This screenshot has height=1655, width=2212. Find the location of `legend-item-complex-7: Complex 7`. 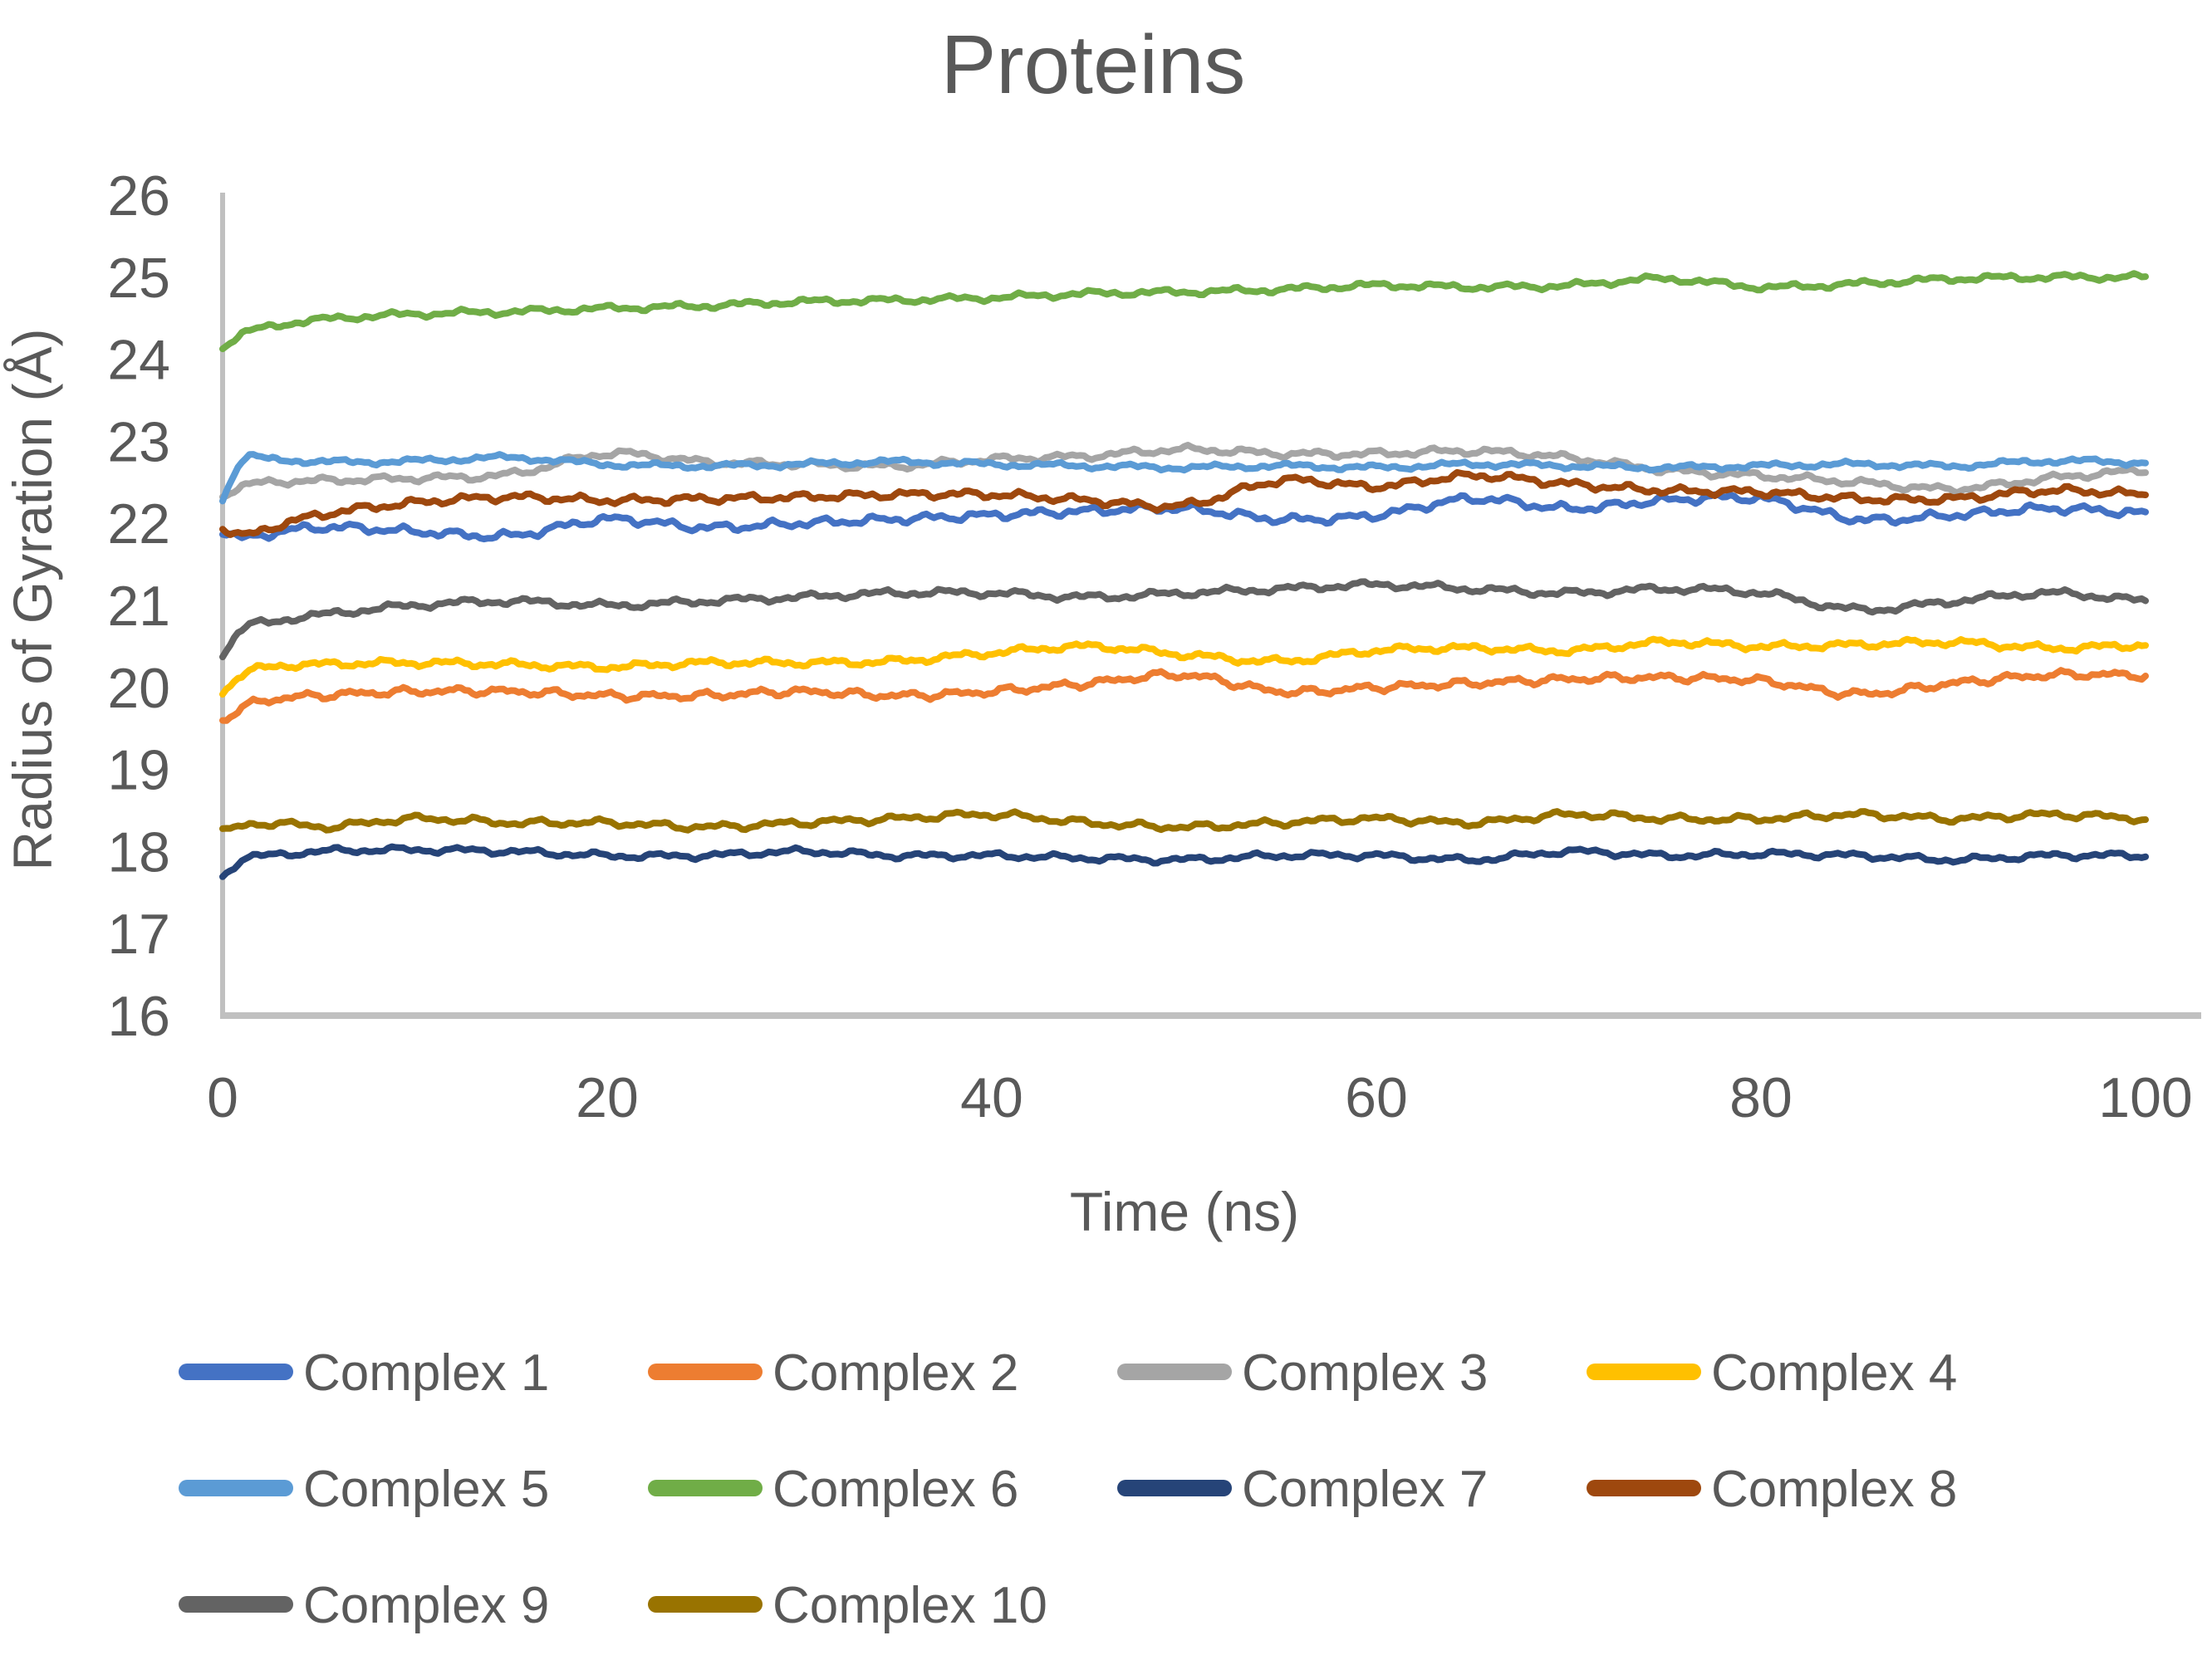

legend-item-complex-7: Complex 7 is located at coordinates (1302, 1489).